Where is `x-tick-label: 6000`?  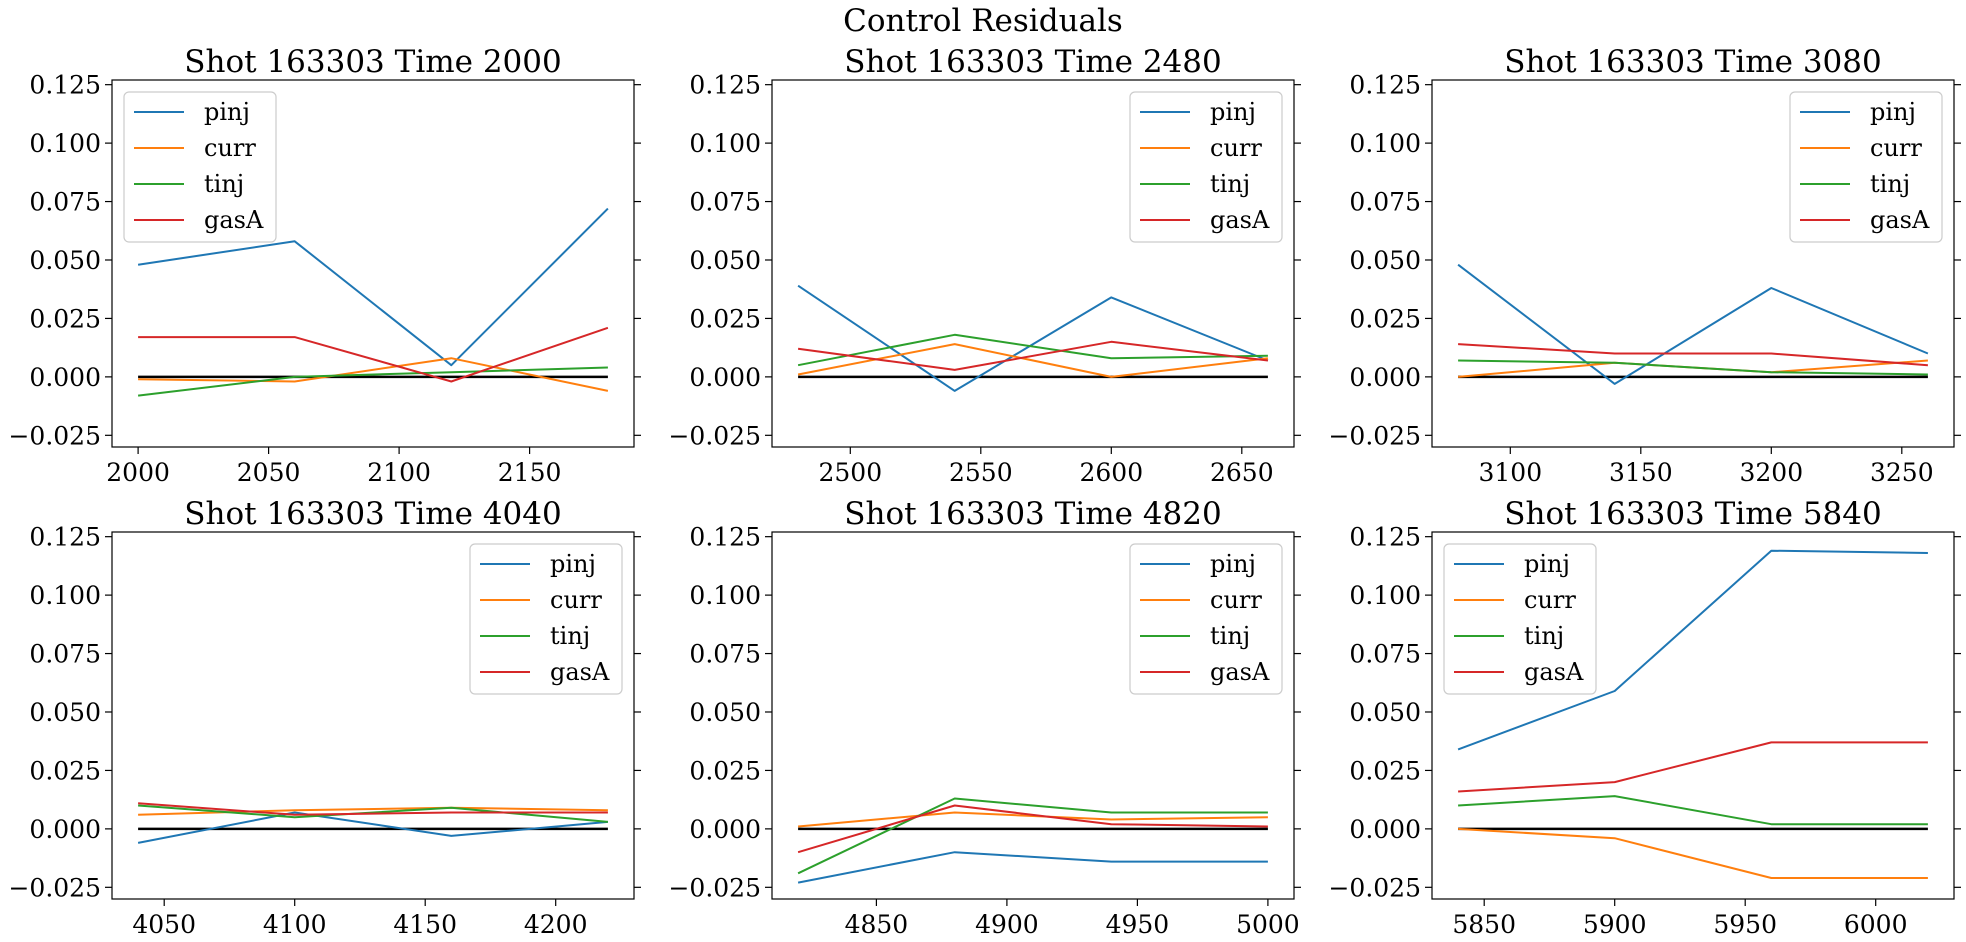
x-tick-label: 6000 is located at coordinates (1876, 924).